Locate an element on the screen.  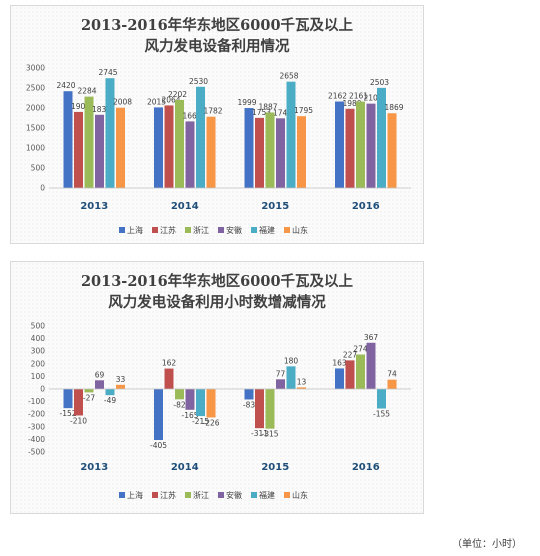
data-label: -83 is located at coordinates (249, 404).